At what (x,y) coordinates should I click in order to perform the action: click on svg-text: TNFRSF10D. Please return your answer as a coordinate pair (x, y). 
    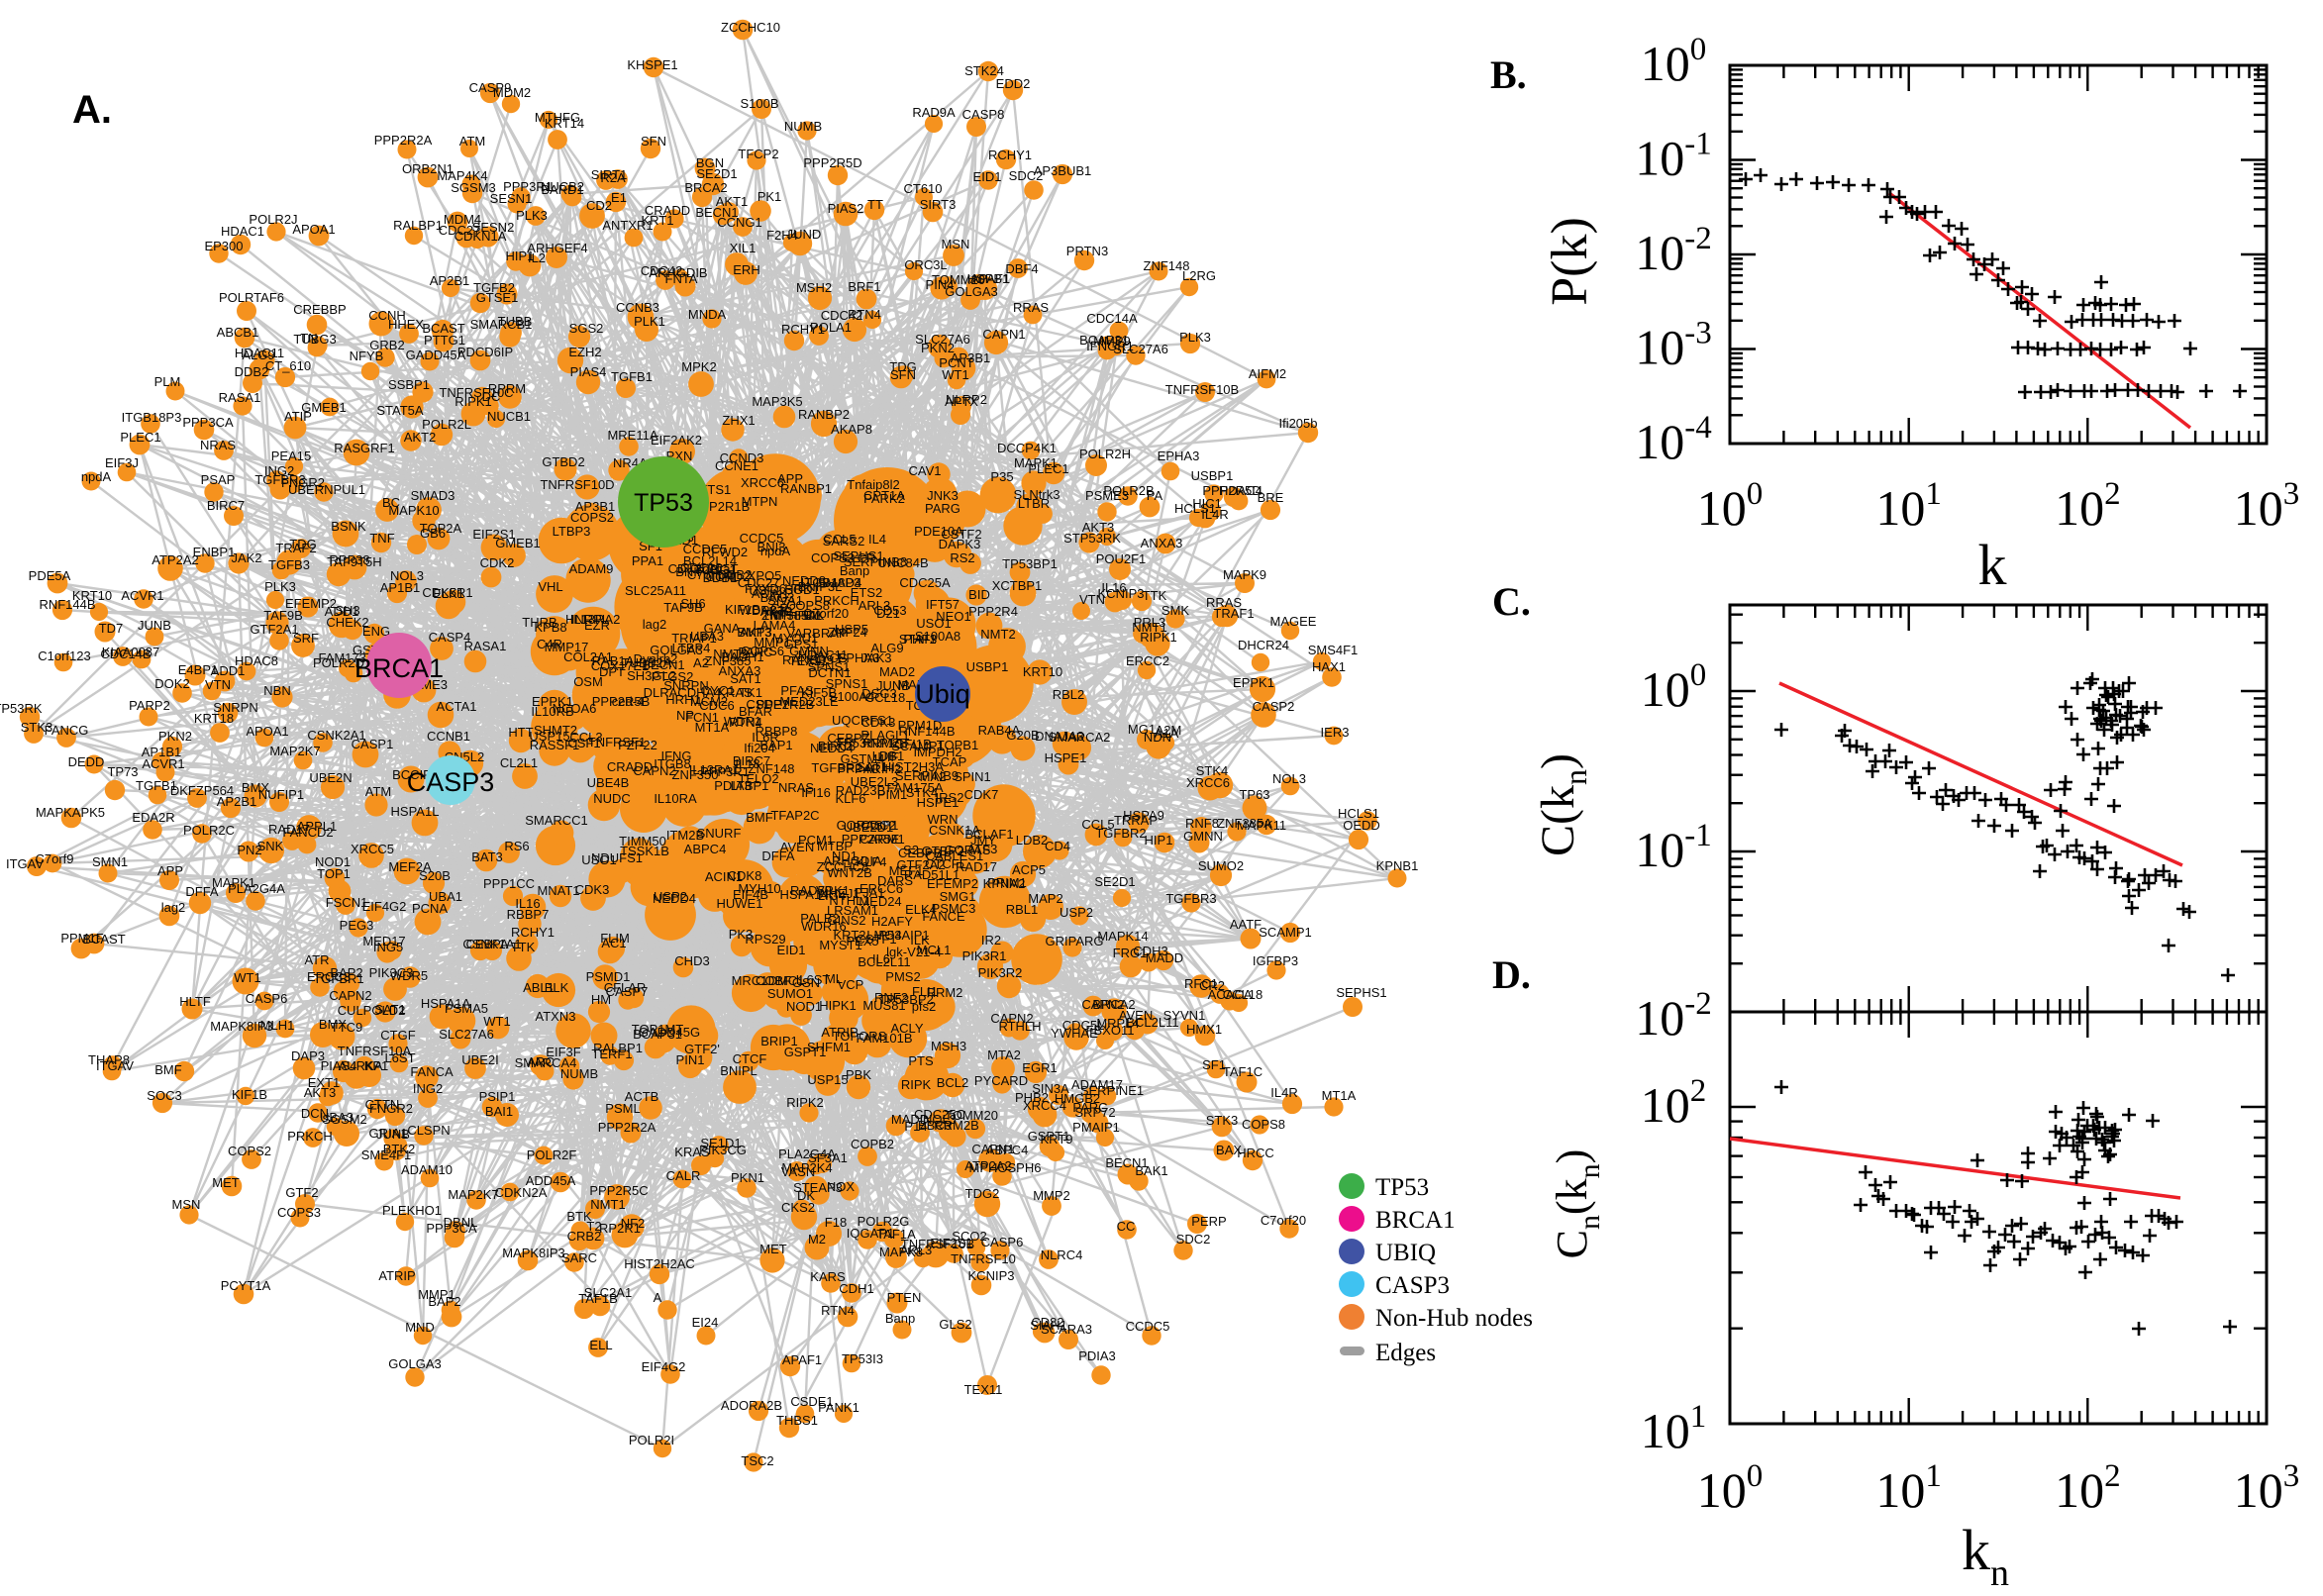
    Looking at the image, I should click on (577, 484).